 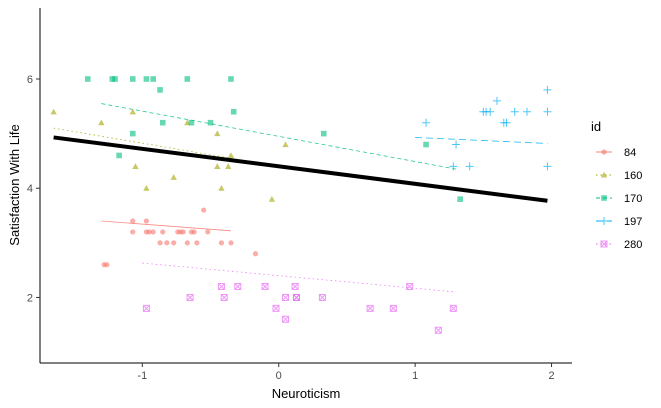 What do you see at coordinates (633, 199) in the screenshot?
I see `legend-label-170: 170` at bounding box center [633, 199].